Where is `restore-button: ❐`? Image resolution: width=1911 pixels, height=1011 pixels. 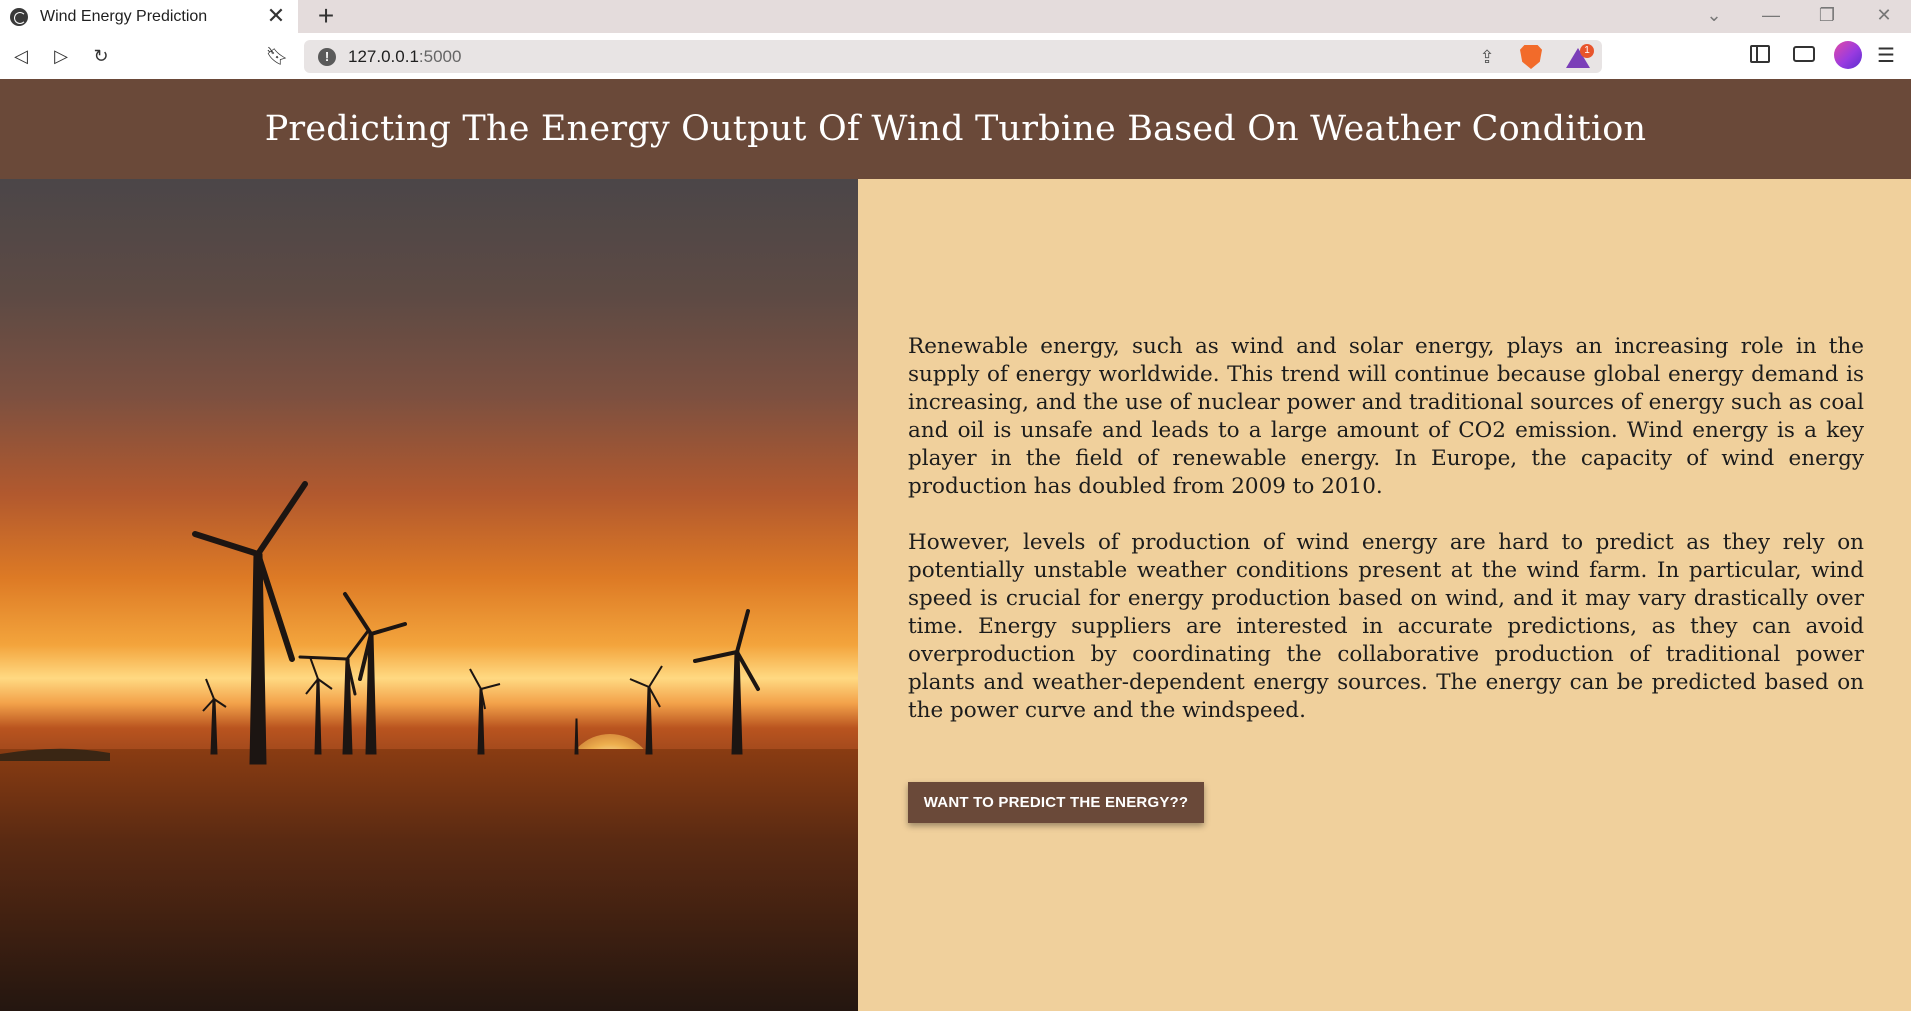
restore-button: ❐ is located at coordinates (1827, 15).